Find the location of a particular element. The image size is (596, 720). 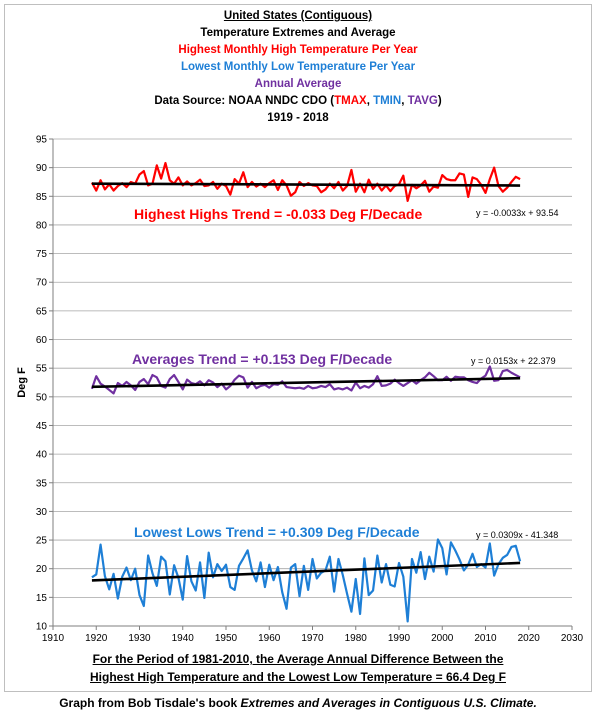

x-tick-label: 1980 is located at coordinates (356, 638).